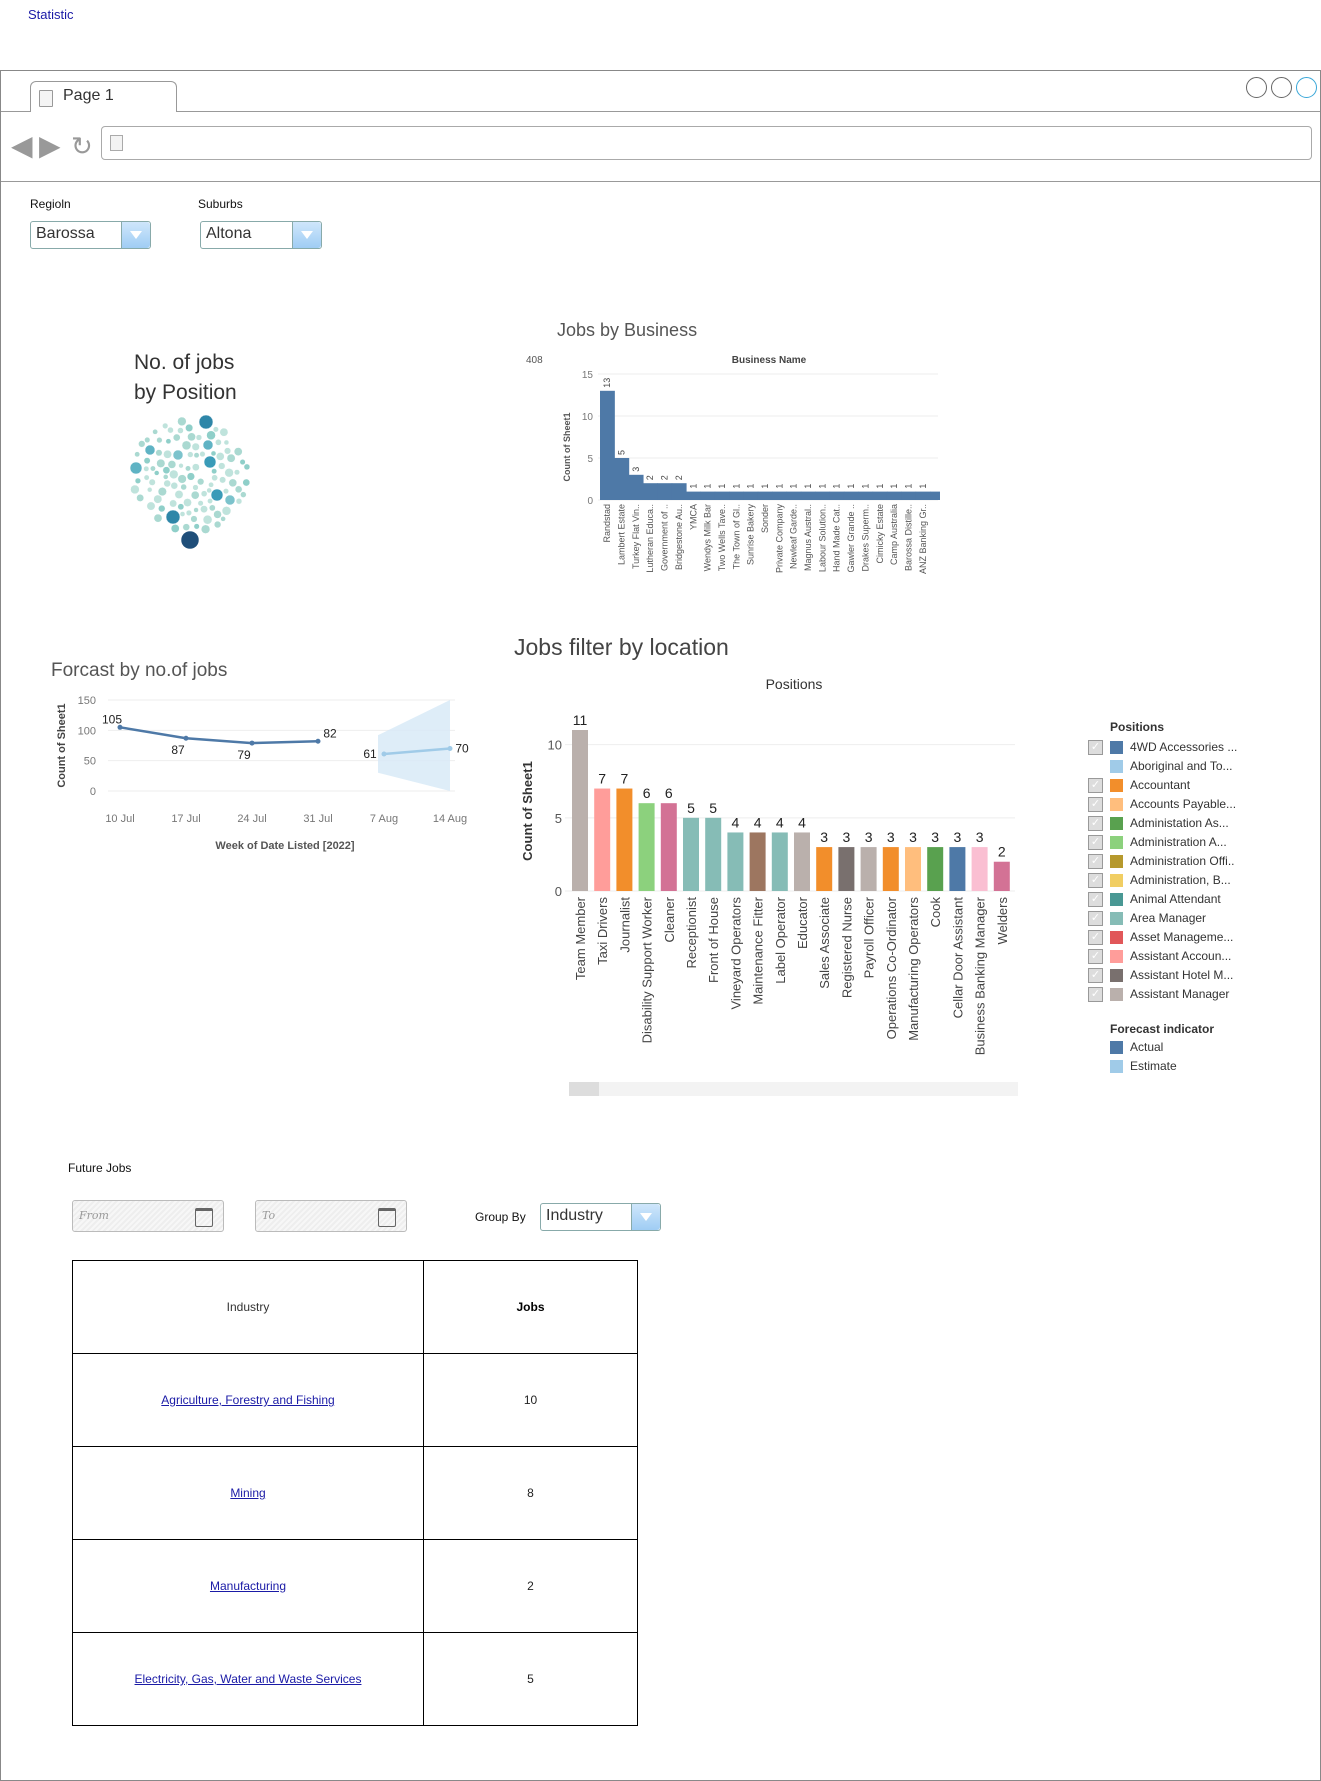 The height and width of the screenshot is (1781, 1321). Describe the element at coordinates (261, 235) in the screenshot. I see `suburbs-select: Altona` at that location.